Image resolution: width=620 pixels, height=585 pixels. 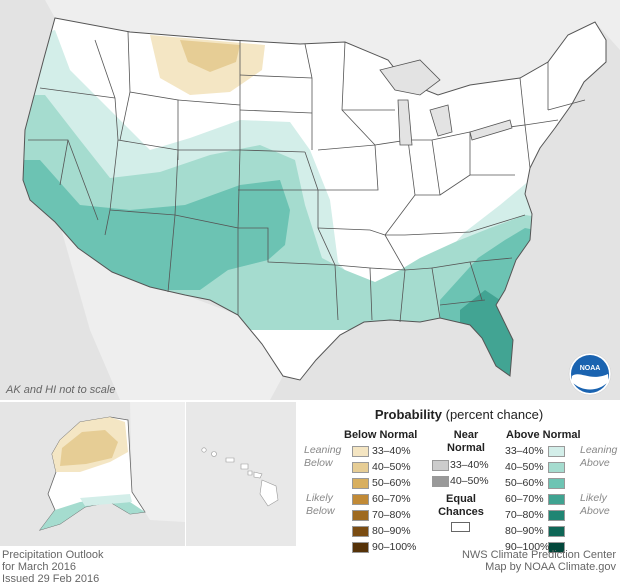 I want to click on svg-text: NOAA, so click(x=590, y=368).